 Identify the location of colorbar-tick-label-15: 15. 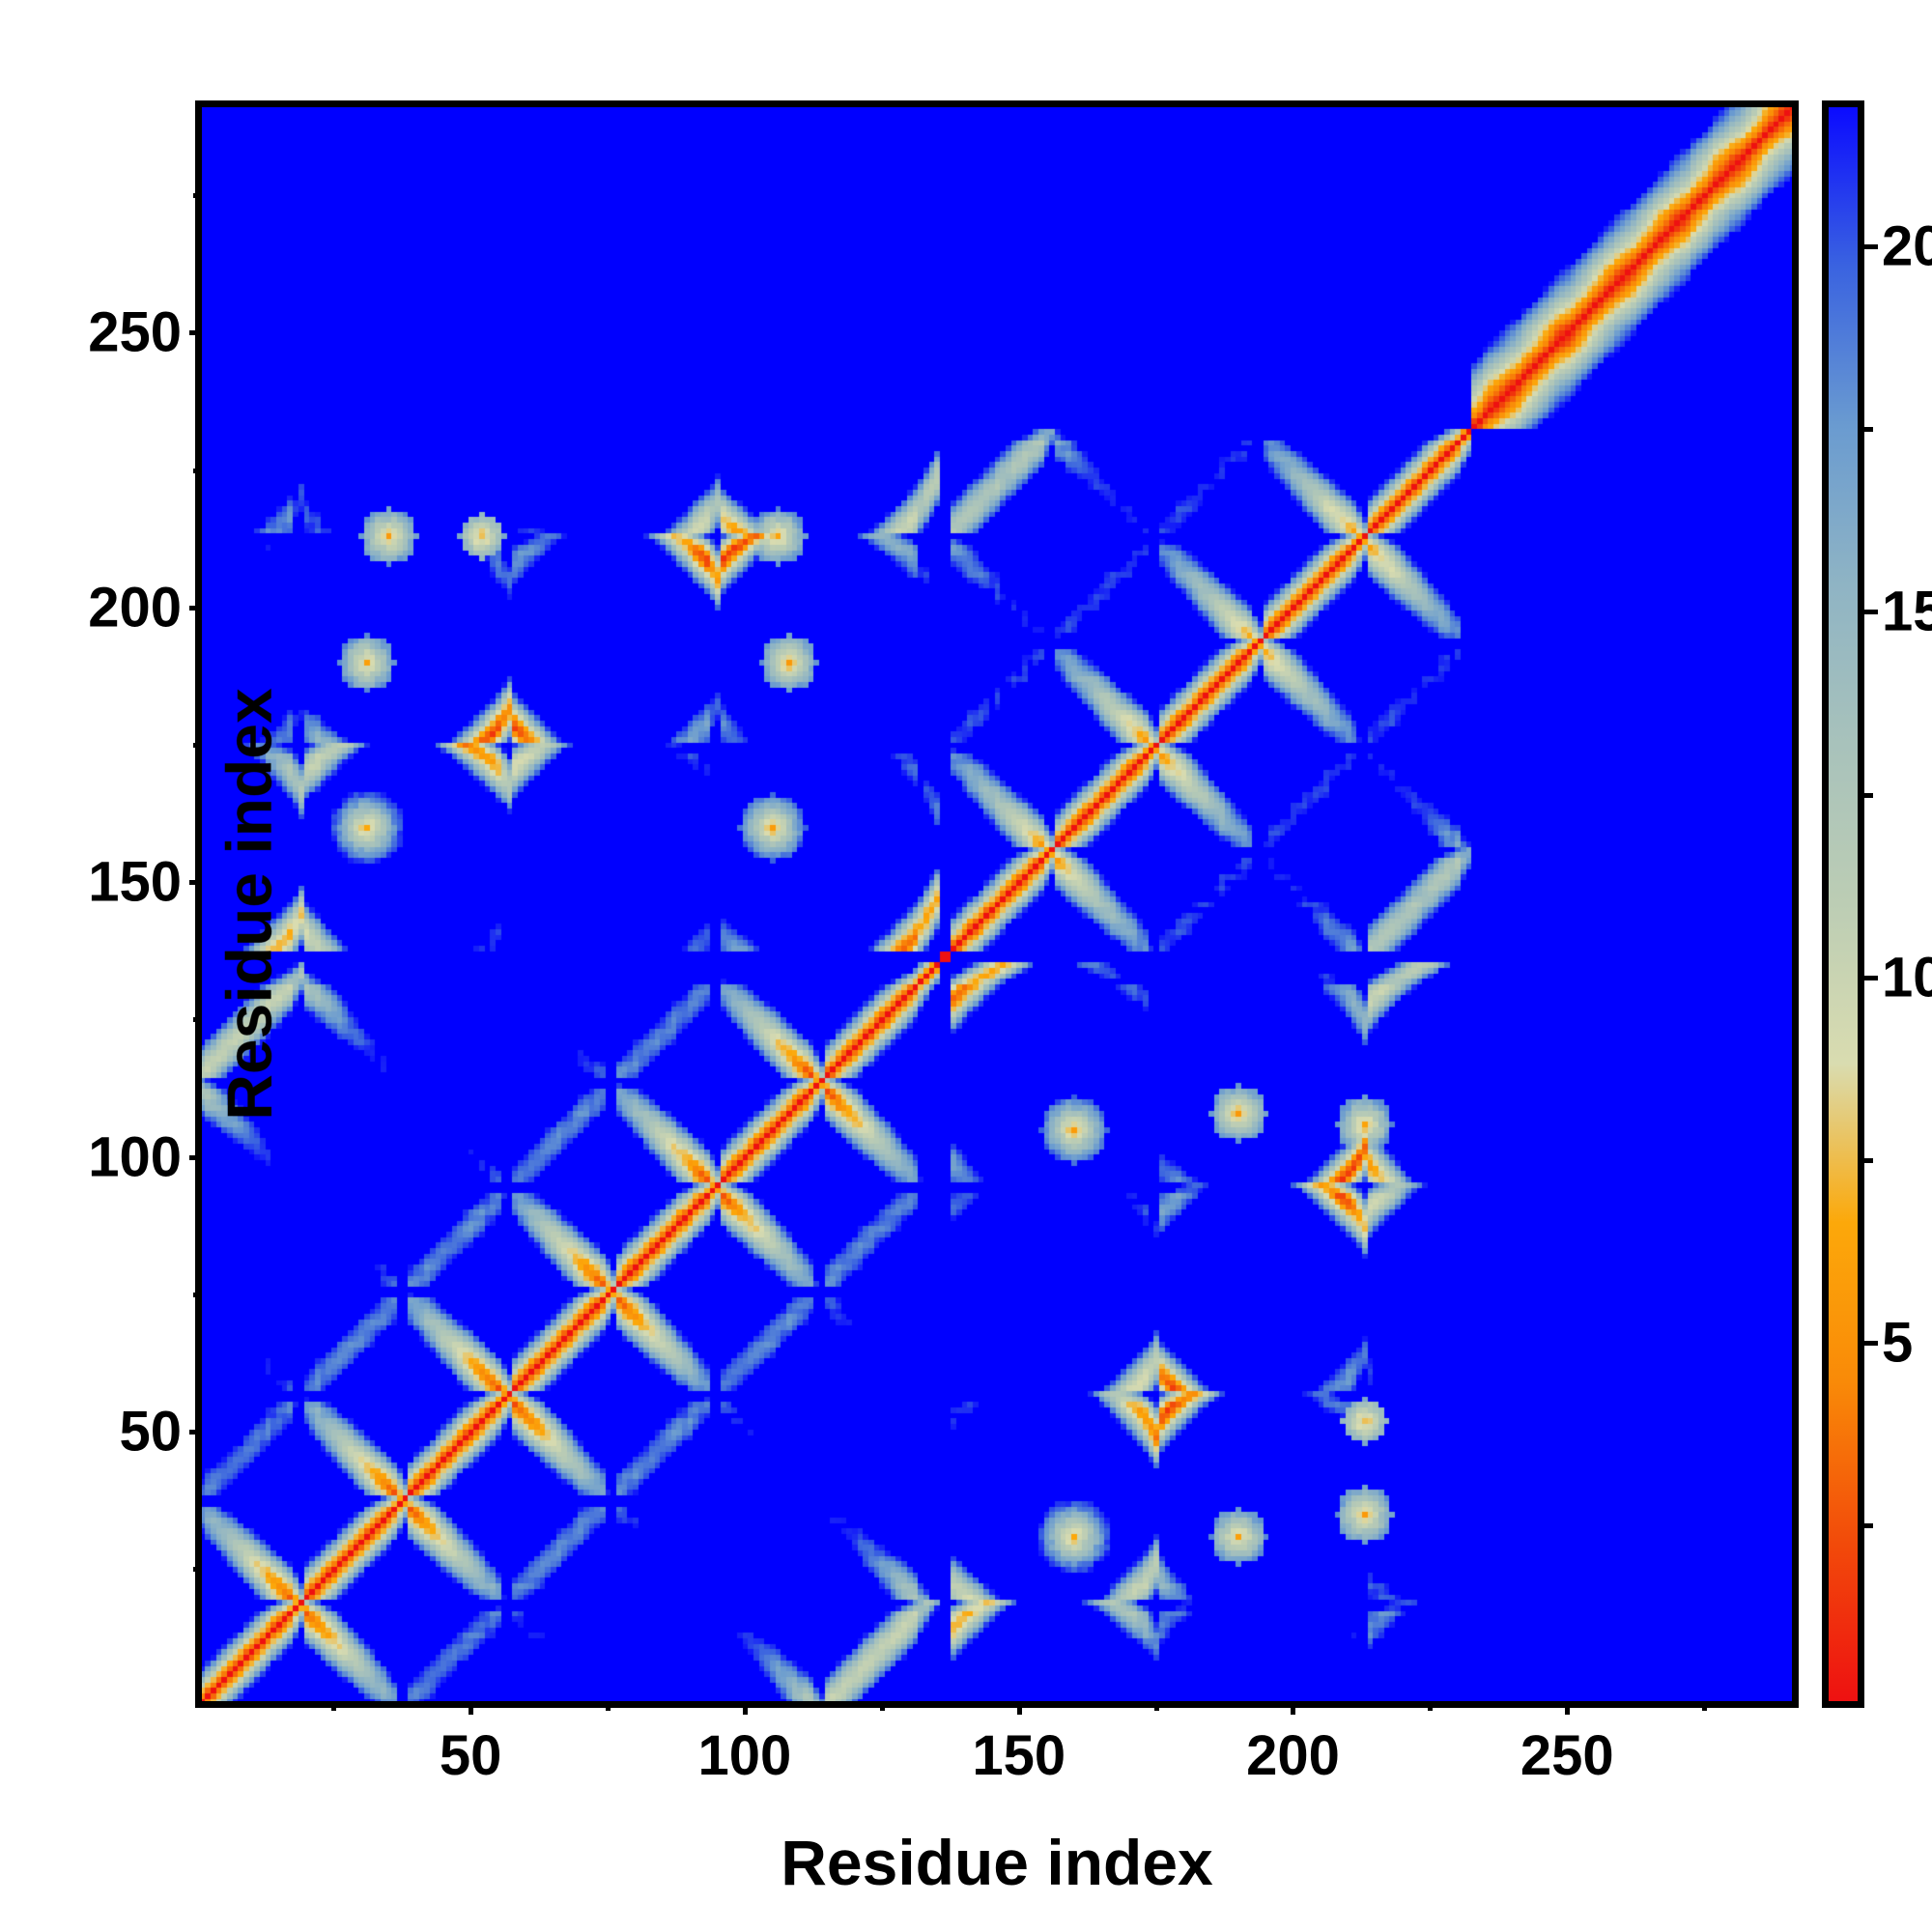
(1907, 611).